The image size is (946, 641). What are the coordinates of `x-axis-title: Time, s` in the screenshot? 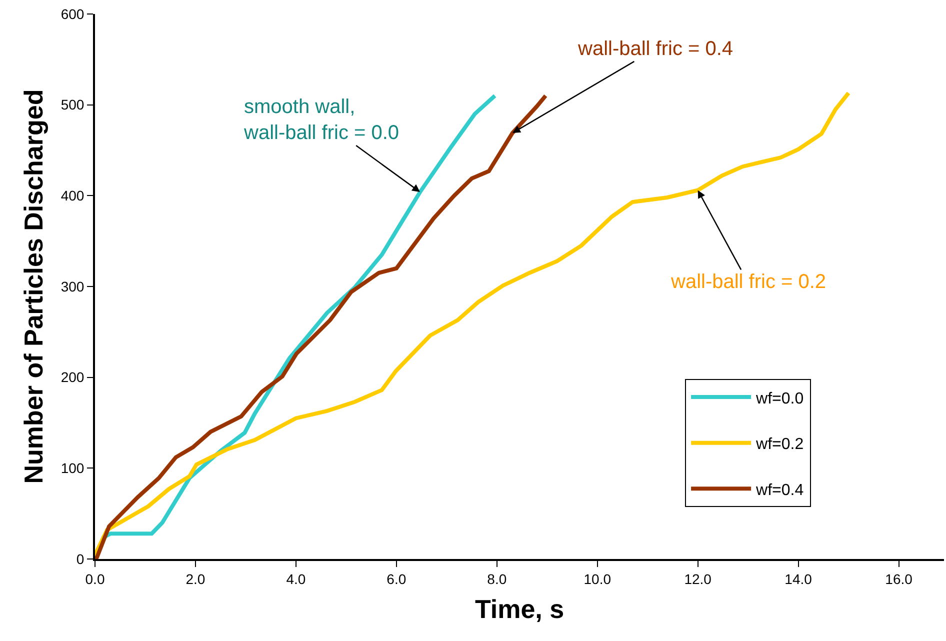 It's located at (519, 609).